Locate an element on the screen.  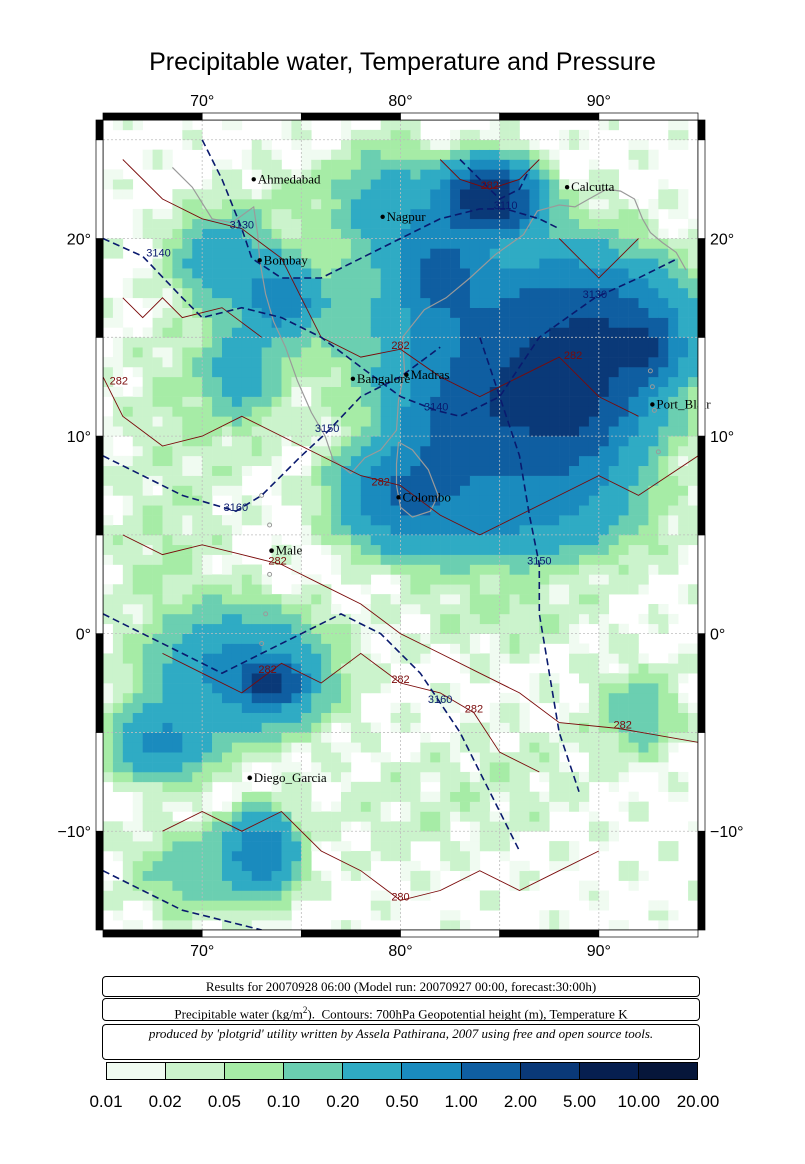
temperature-label: 280 is located at coordinates (400, 897).